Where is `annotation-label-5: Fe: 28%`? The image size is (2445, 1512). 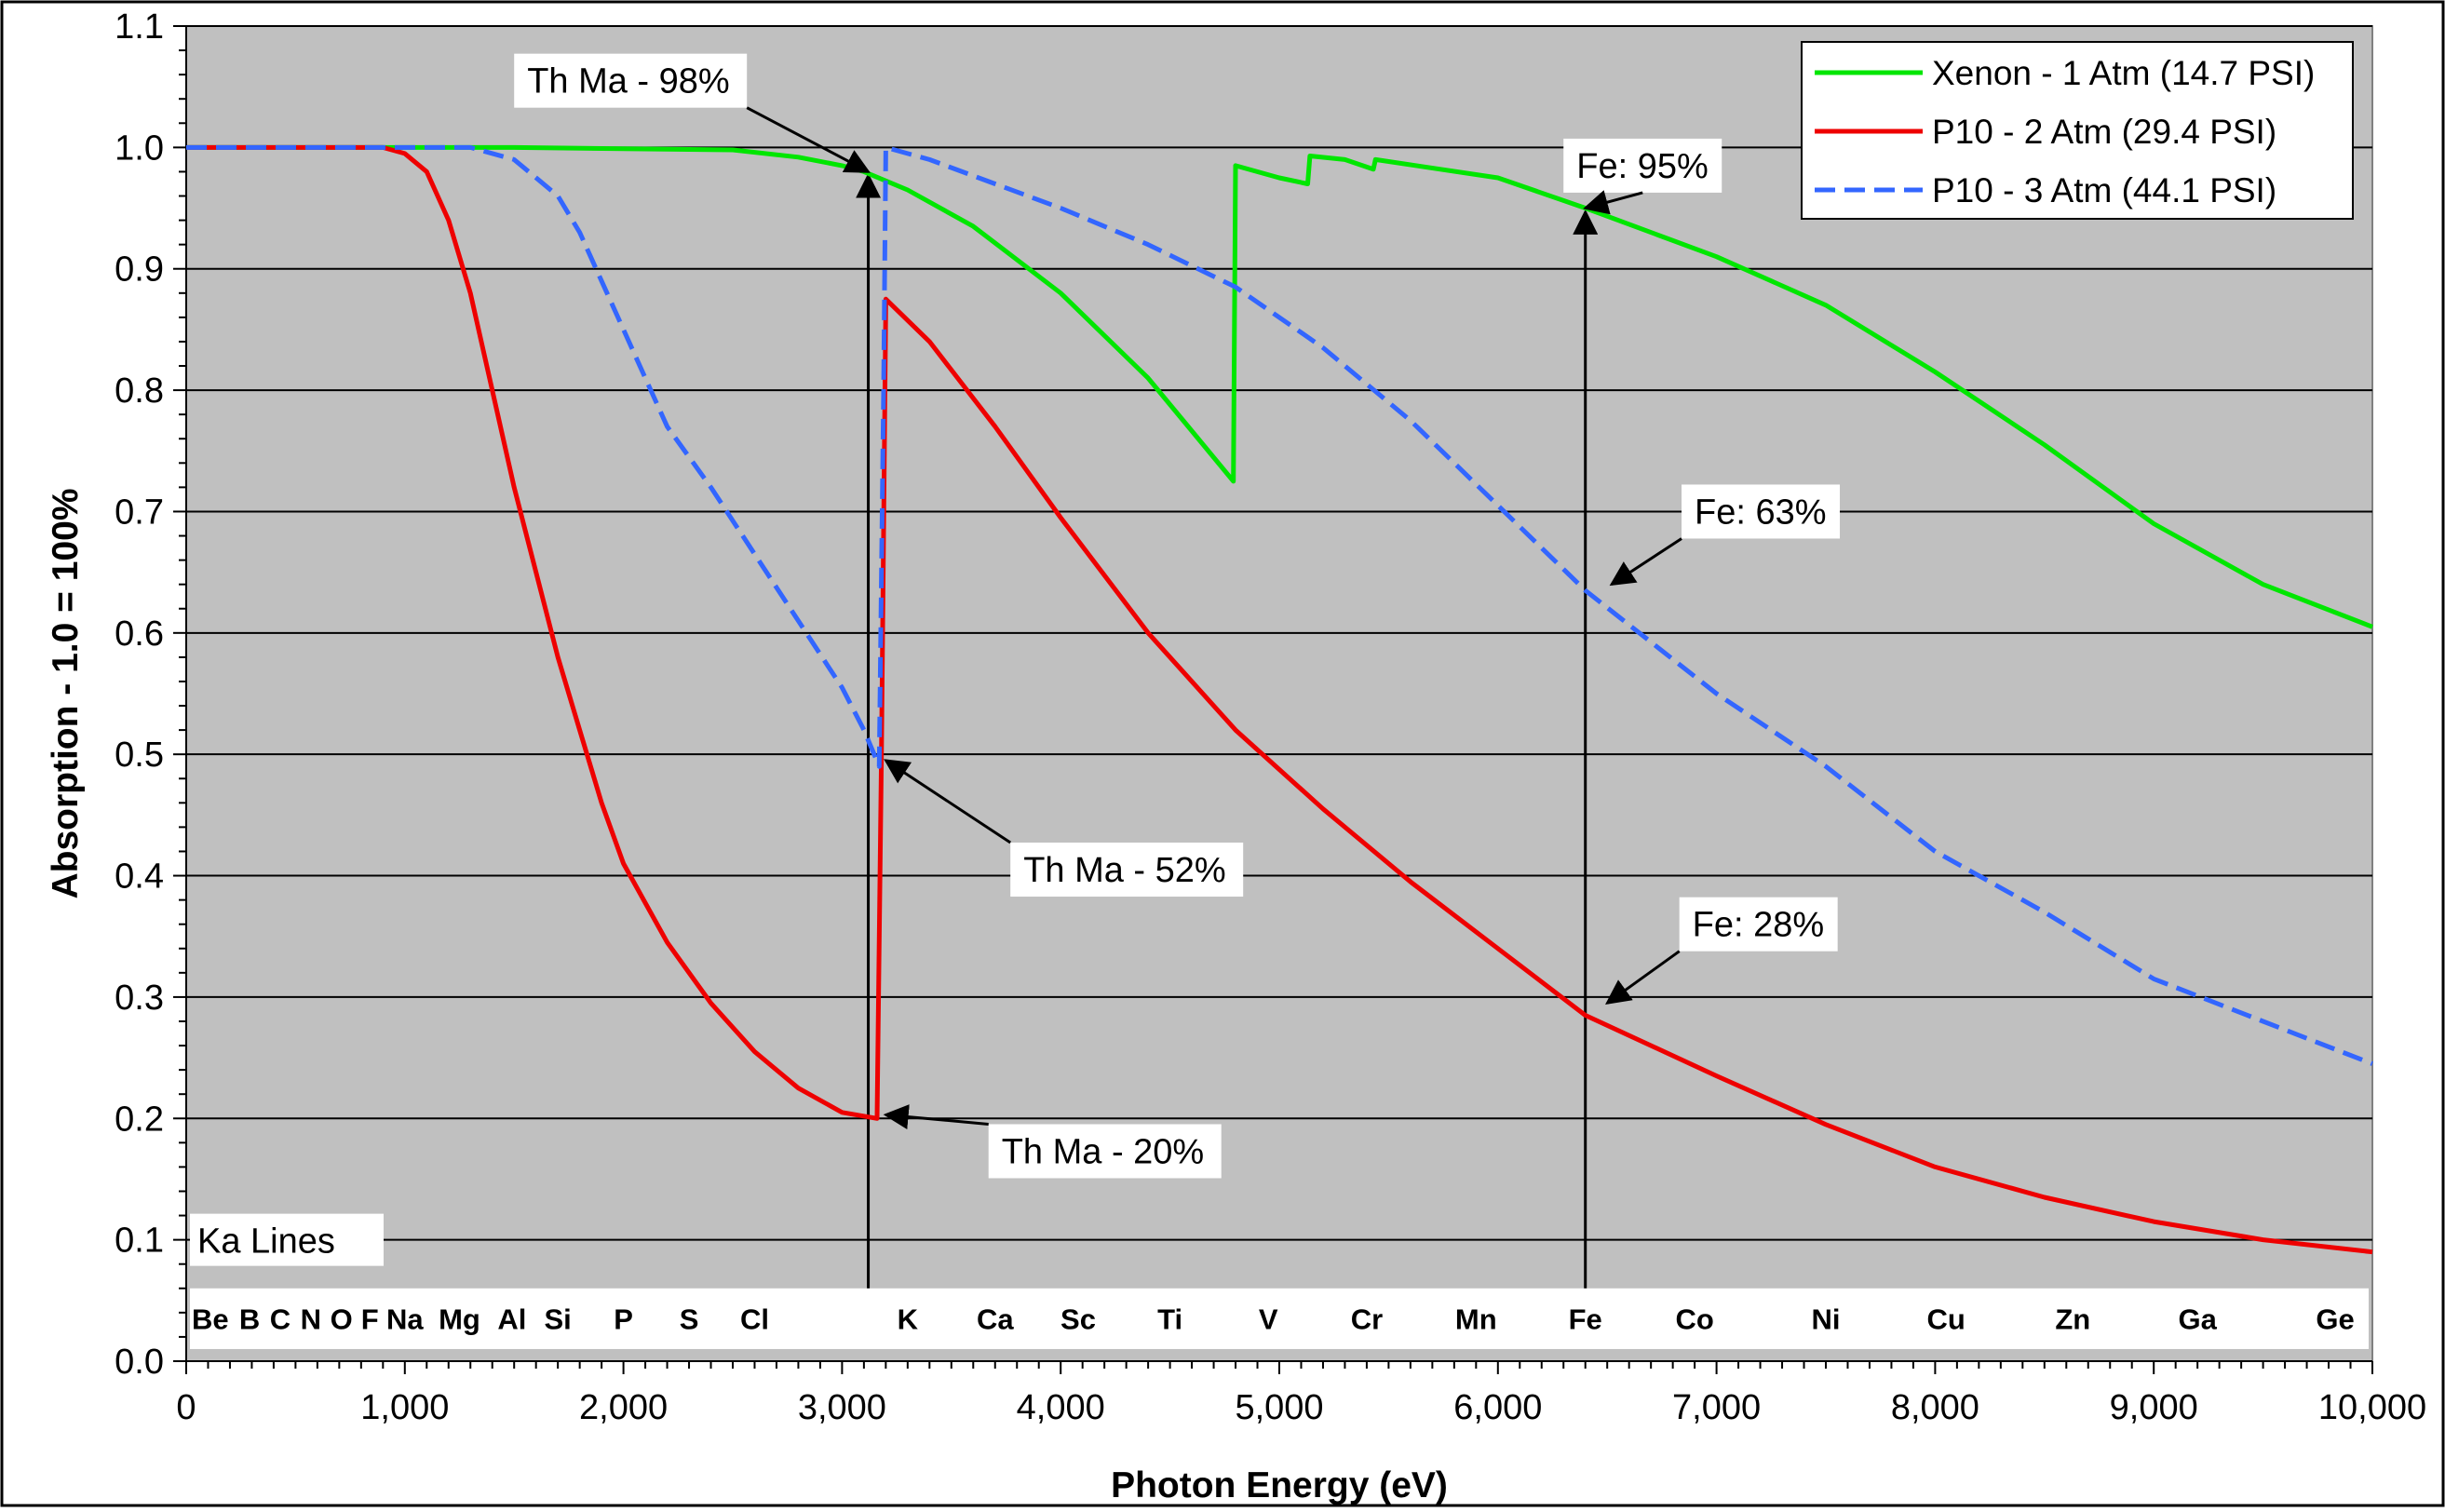 annotation-label-5: Fe: 28% is located at coordinates (1759, 926).